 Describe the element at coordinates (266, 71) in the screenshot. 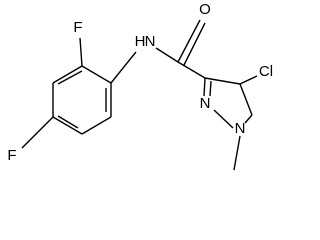

I see `atom-label: Cl` at that location.